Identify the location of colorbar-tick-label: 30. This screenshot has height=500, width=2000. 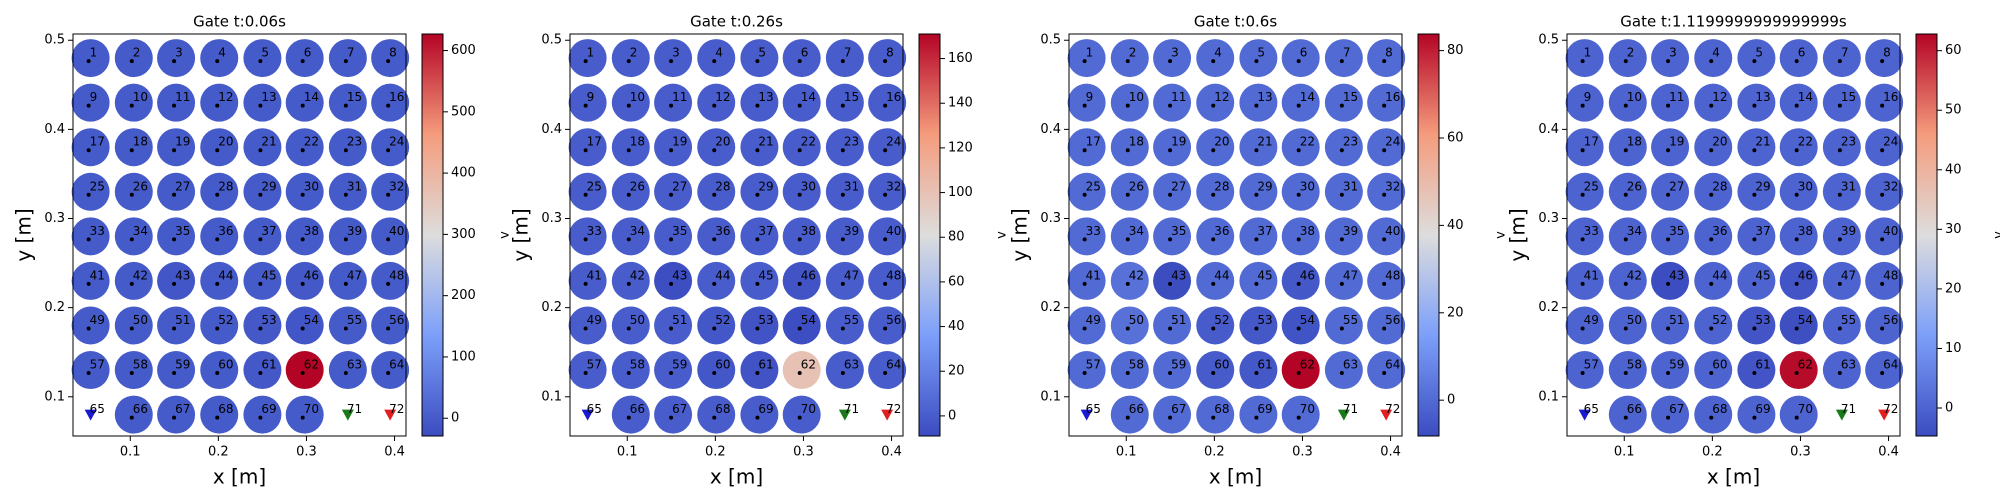
(1953, 229).